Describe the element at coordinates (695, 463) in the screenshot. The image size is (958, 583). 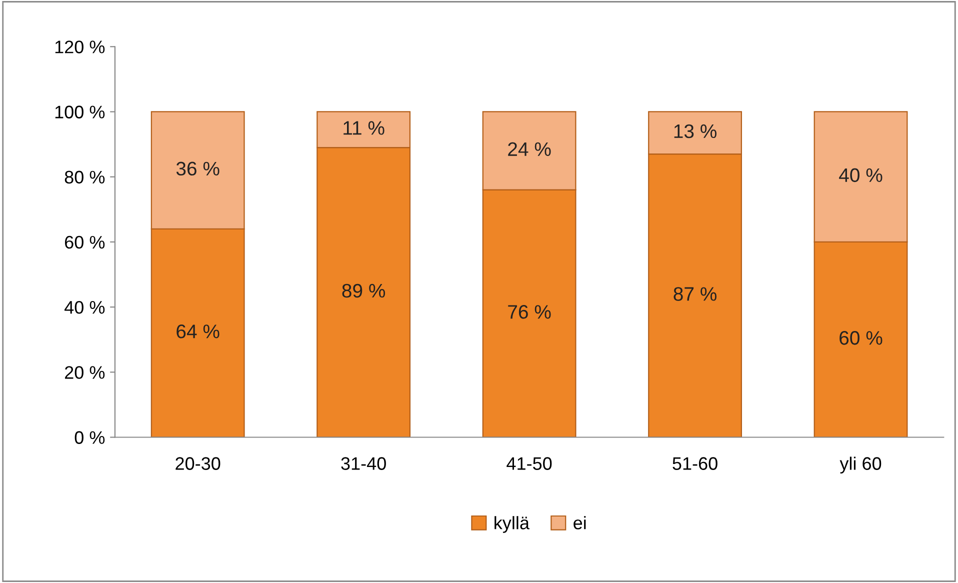
I see `x-tick-label: 51-60` at that location.